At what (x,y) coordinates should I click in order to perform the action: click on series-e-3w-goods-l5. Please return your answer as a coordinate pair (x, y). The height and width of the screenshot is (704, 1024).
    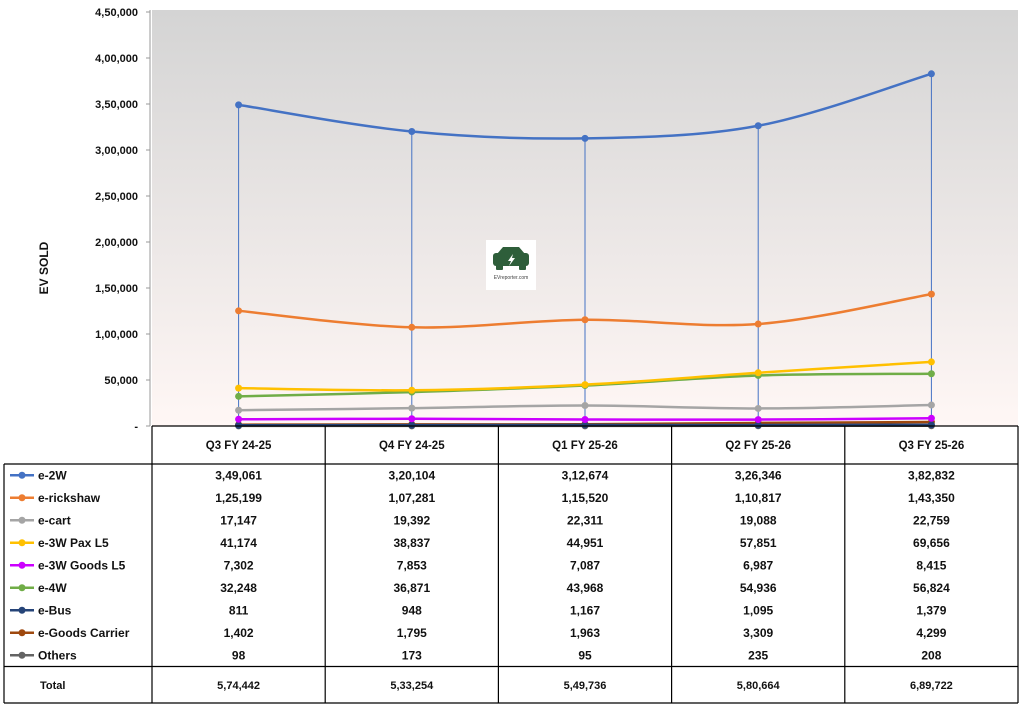
    Looking at the image, I should click on (585, 419).